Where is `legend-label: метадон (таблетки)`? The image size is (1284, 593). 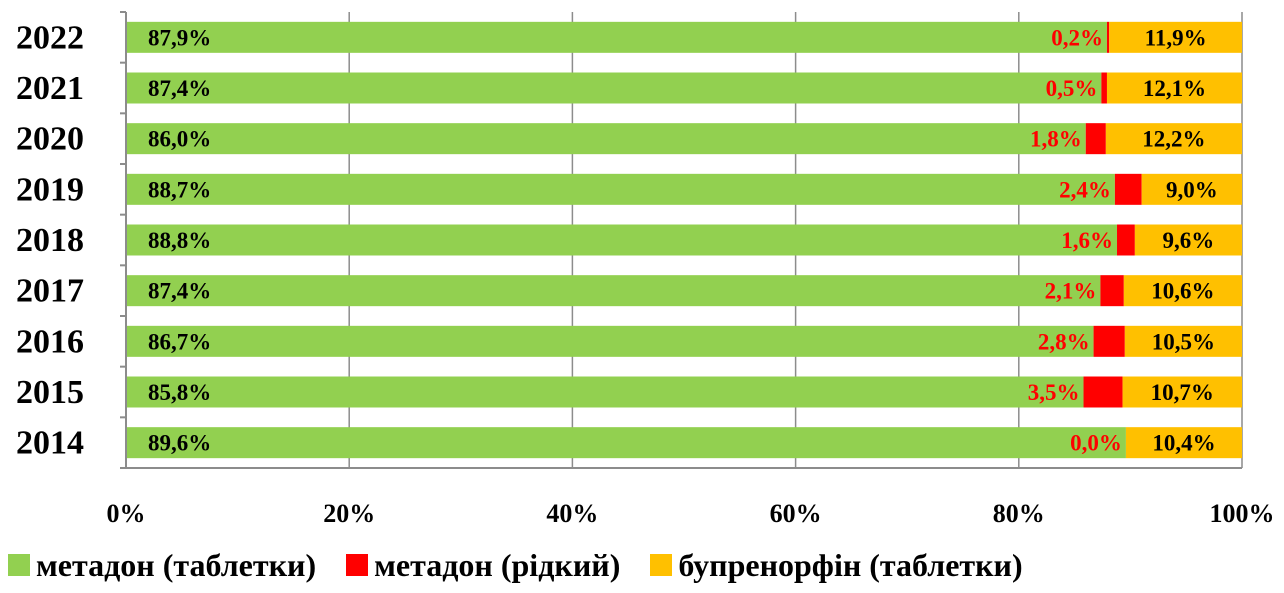
legend-label: метадон (таблетки) is located at coordinates (176, 564).